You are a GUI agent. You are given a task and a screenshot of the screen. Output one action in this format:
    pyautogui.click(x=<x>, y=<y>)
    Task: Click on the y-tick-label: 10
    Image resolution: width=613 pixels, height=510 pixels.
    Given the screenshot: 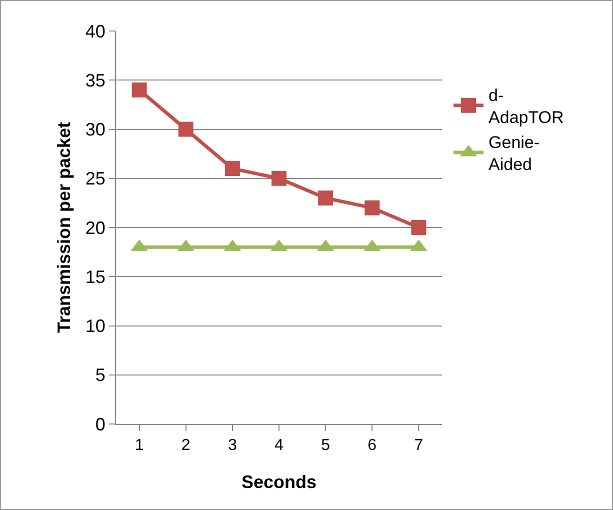 What is the action you would take?
    pyautogui.click(x=95, y=326)
    